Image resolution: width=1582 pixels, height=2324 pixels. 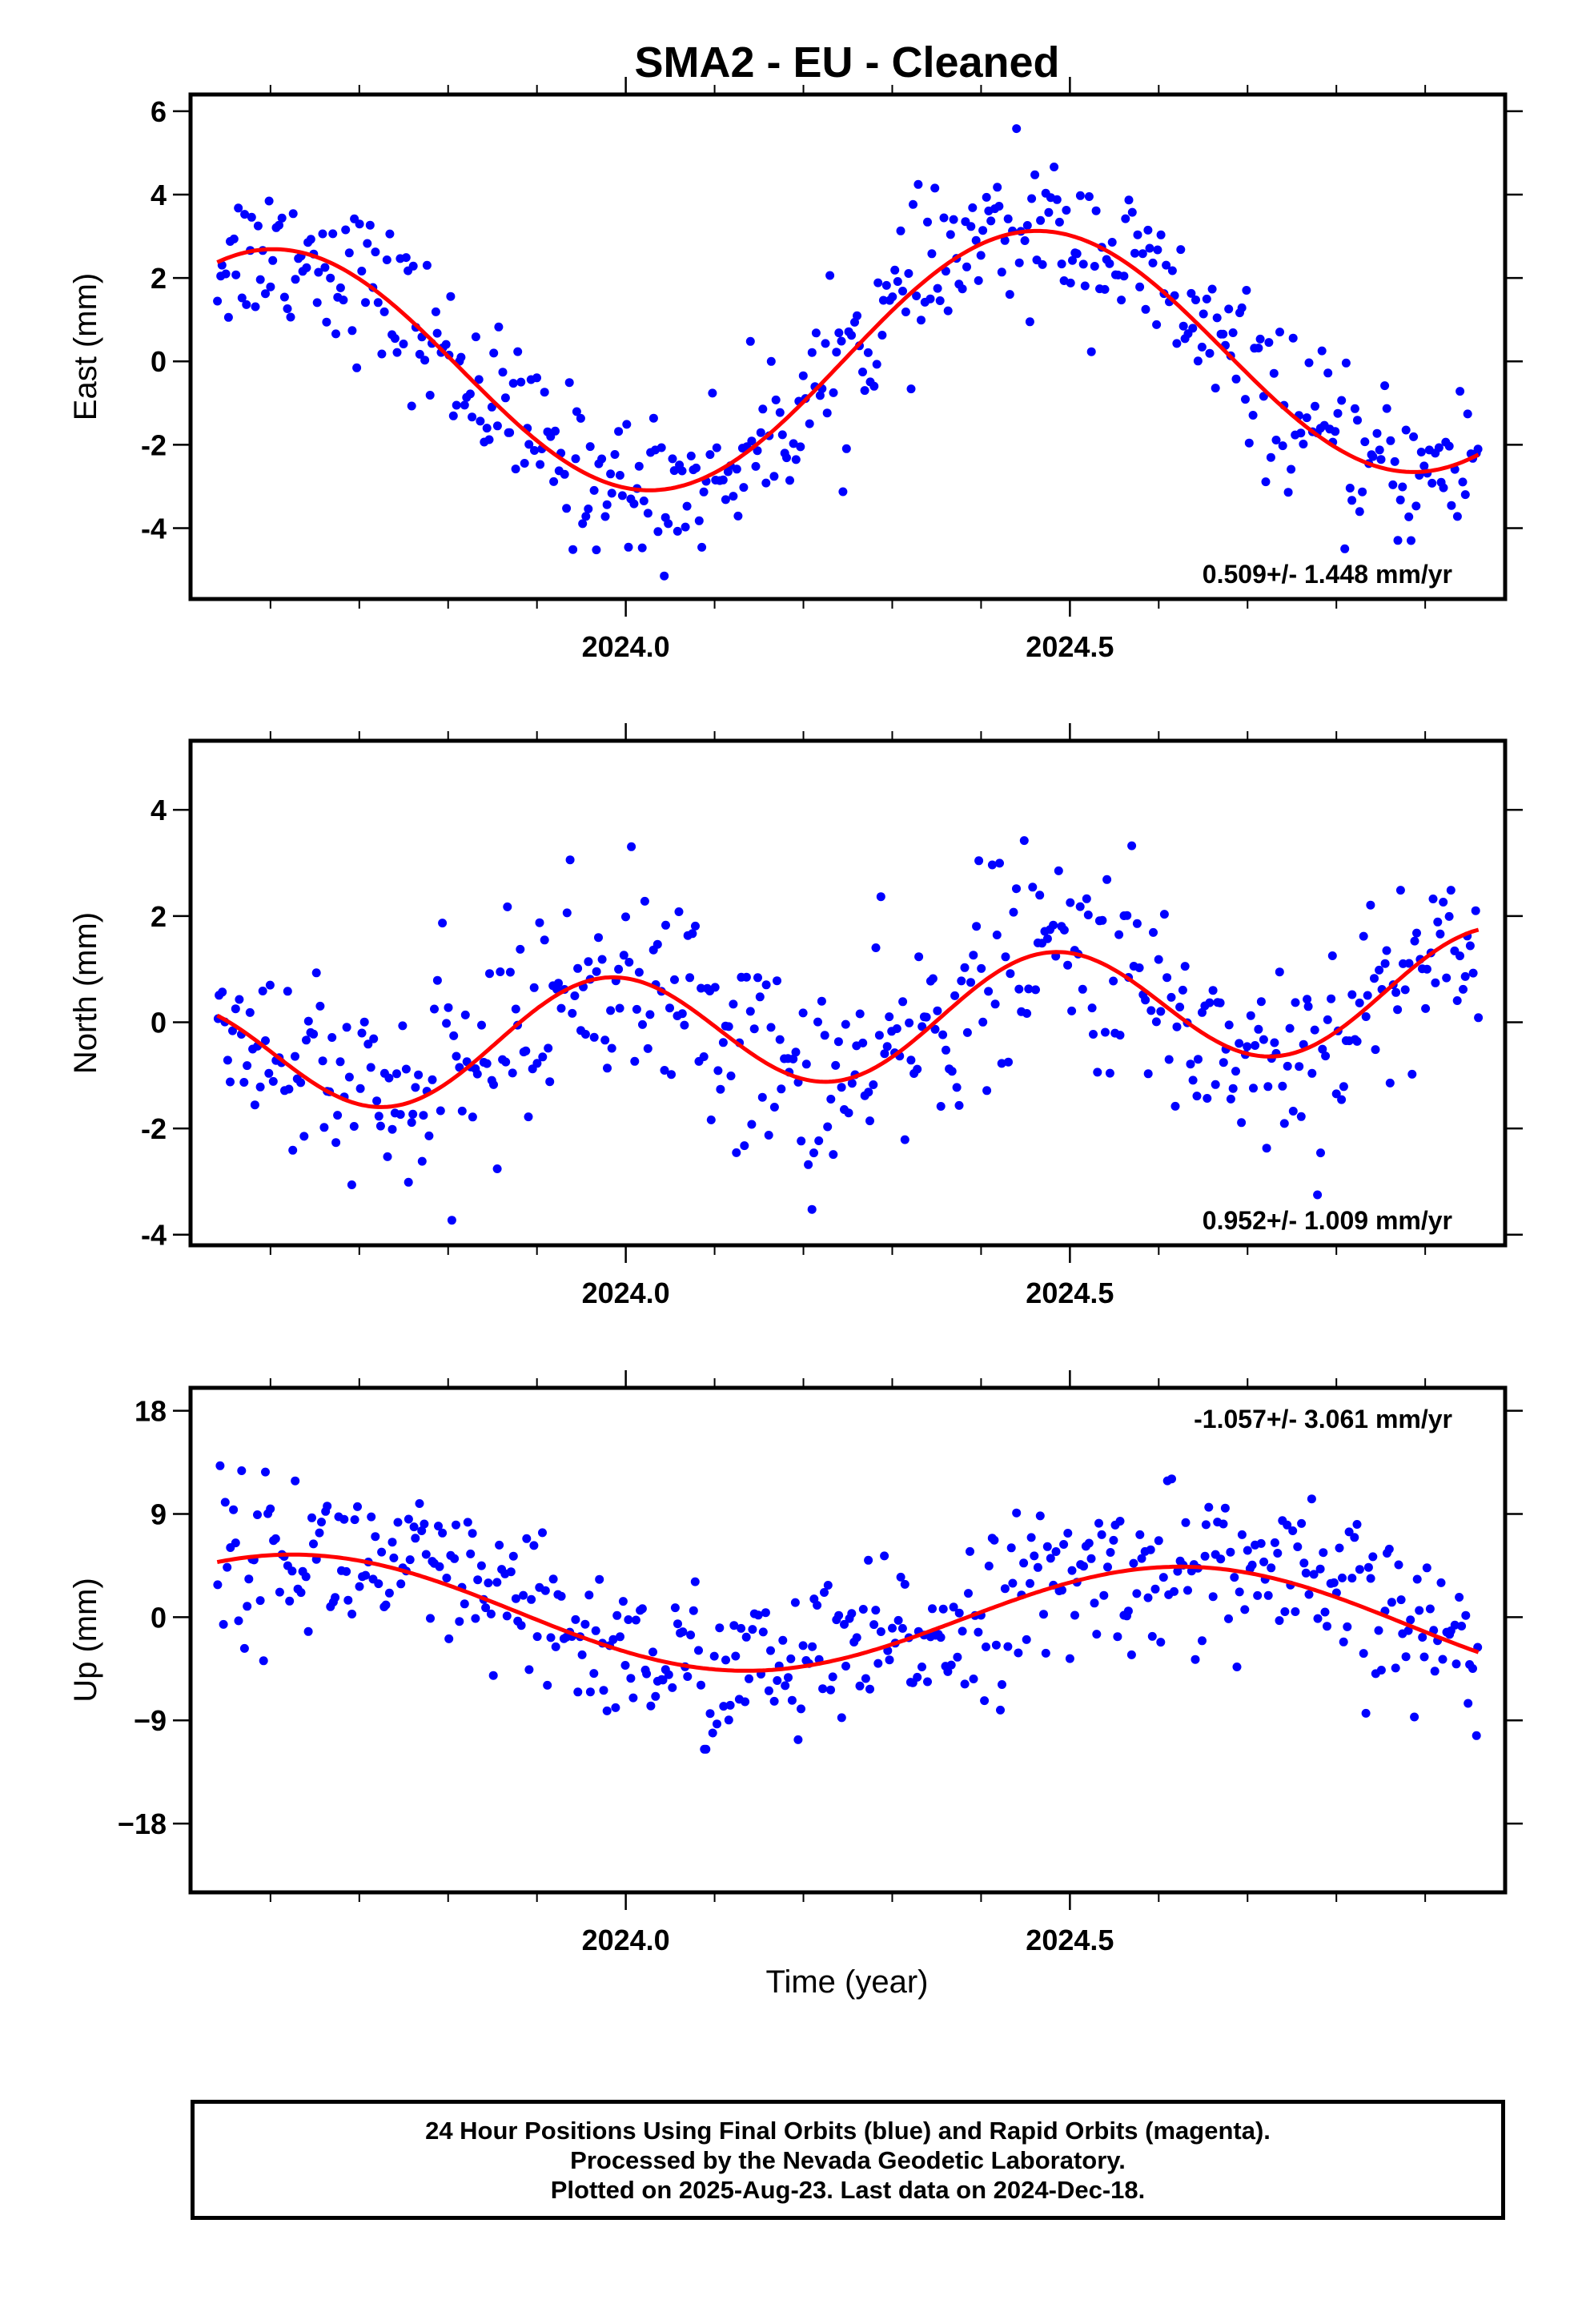 What do you see at coordinates (1070, 1293) in the screenshot?
I see `x-tick-label: 2024.5` at bounding box center [1070, 1293].